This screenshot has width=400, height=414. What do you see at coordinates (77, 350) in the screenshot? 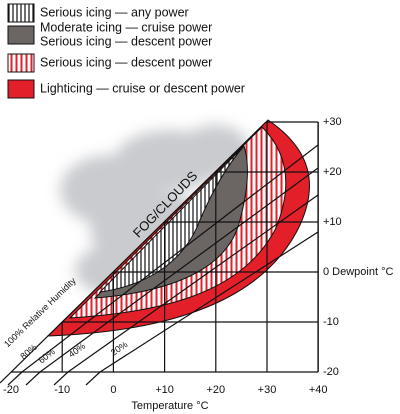
I see `humidity-label: 40%` at bounding box center [77, 350].